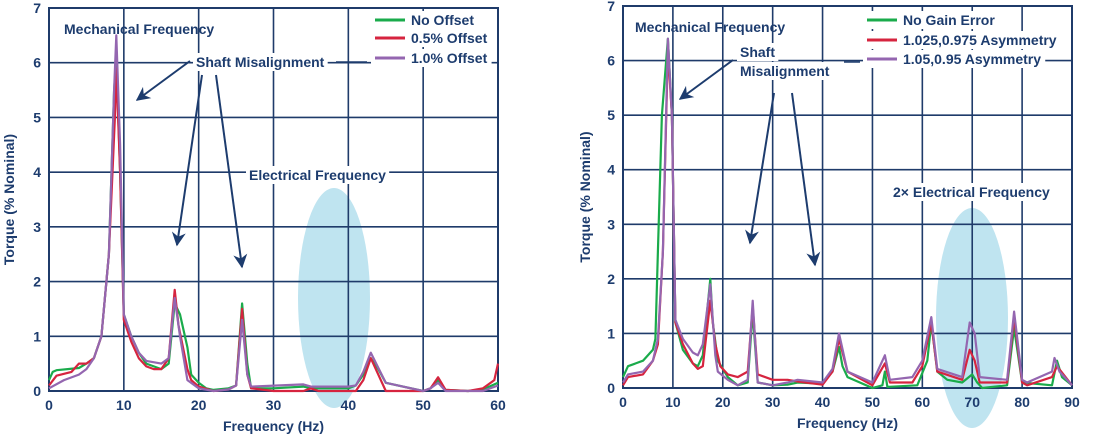  What do you see at coordinates (449, 38) in the screenshot?
I see `legend-label: 0.5% Offset` at bounding box center [449, 38].